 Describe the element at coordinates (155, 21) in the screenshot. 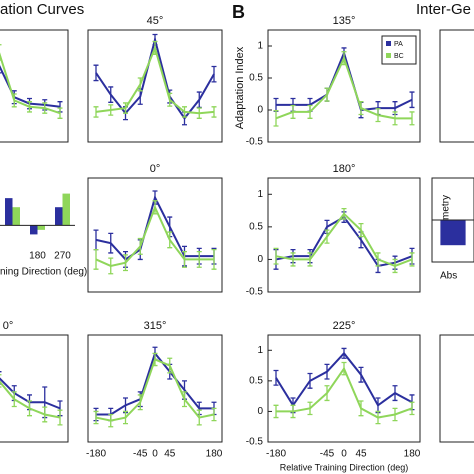

I see `panel-title: 45°` at that location.